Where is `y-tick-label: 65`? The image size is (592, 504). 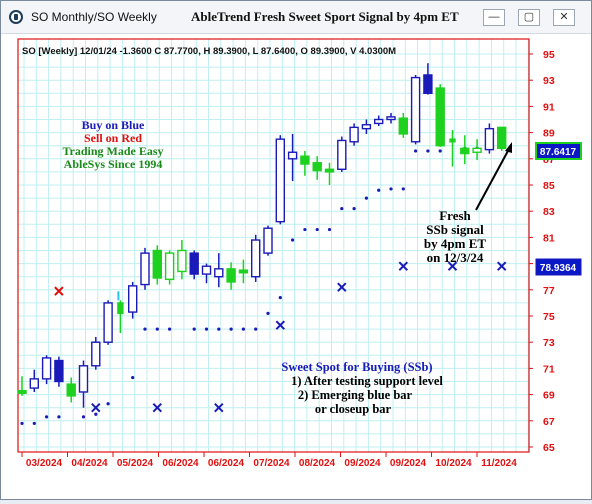
y-tick-label: 65 is located at coordinates (549, 448).